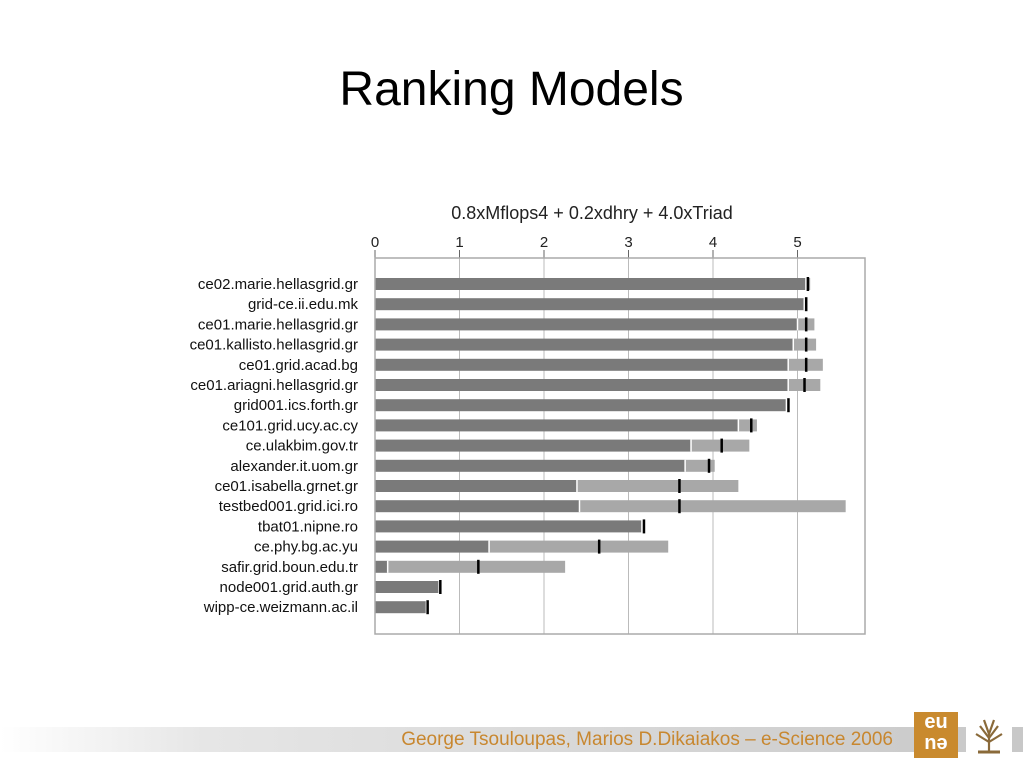 The width and height of the screenshot is (1023, 767). What do you see at coordinates (302, 446) in the screenshot?
I see `category-label: ce.ulakbim.gov.tr` at bounding box center [302, 446].